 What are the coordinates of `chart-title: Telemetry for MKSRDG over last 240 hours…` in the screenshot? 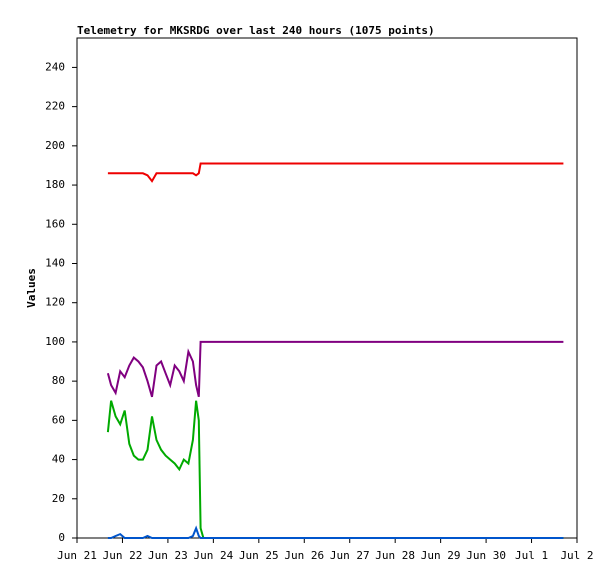 It's located at (256, 30).